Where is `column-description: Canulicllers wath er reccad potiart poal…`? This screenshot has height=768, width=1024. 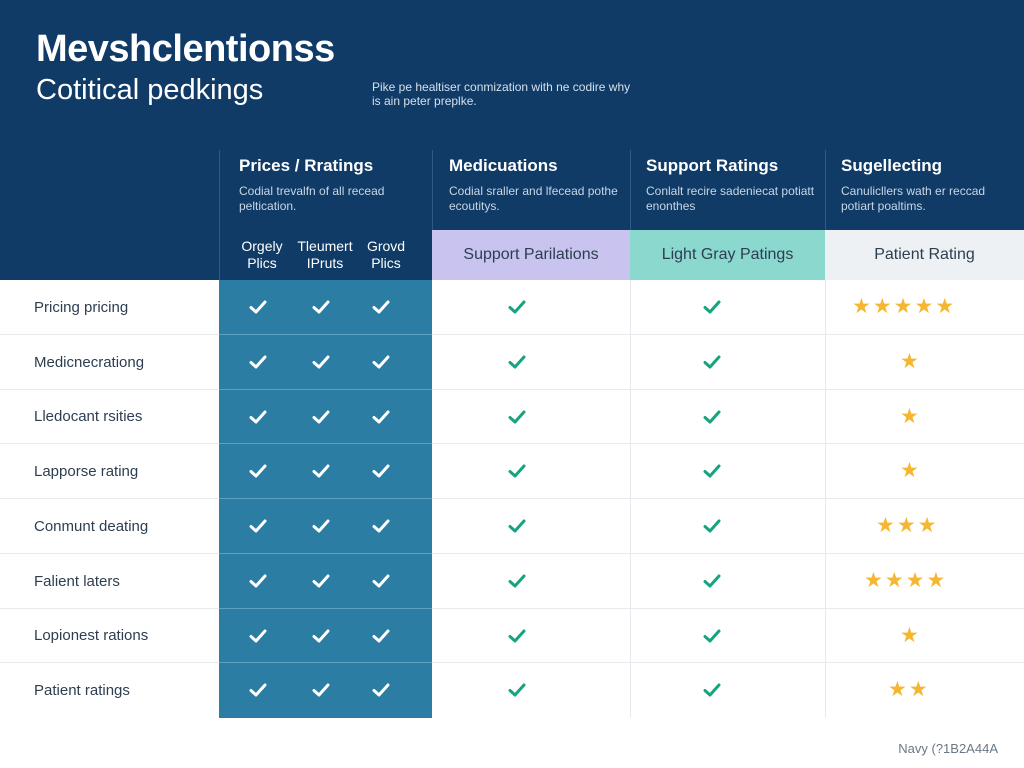 column-description: Canulicllers wath er reccad potiart poal… is located at coordinates (913, 198).